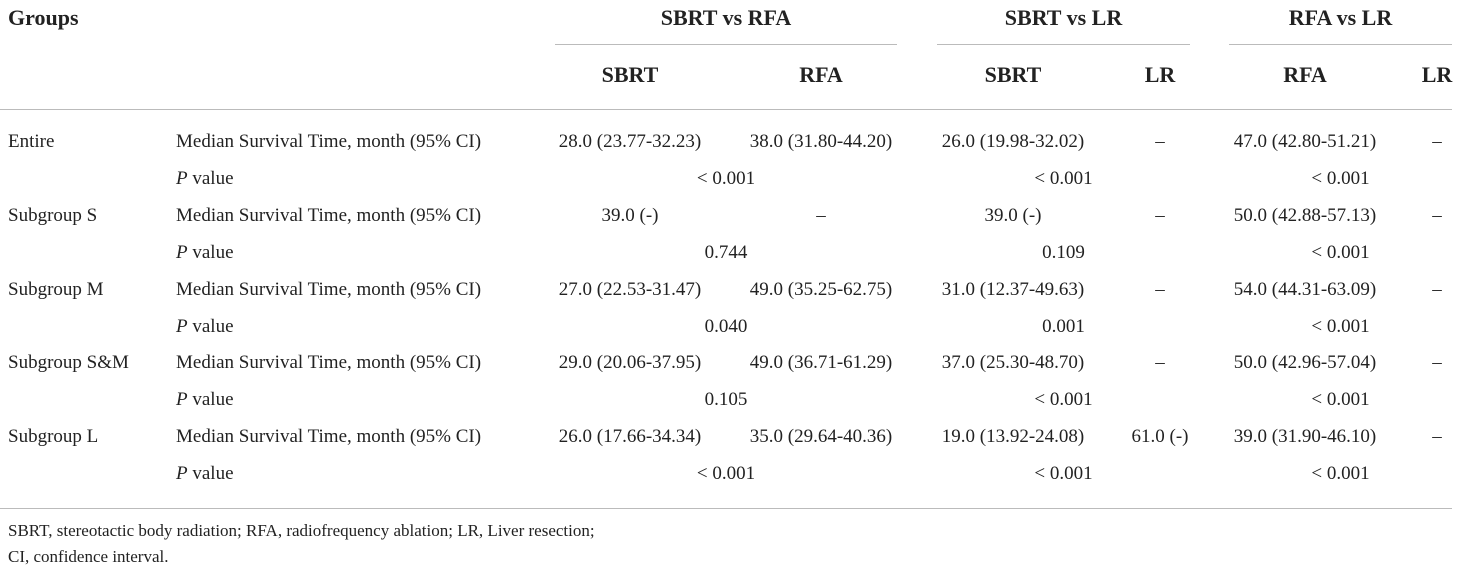 This screenshot has height=572, width=1460. I want to click on group-label: Subgroup S, so click(53, 215).